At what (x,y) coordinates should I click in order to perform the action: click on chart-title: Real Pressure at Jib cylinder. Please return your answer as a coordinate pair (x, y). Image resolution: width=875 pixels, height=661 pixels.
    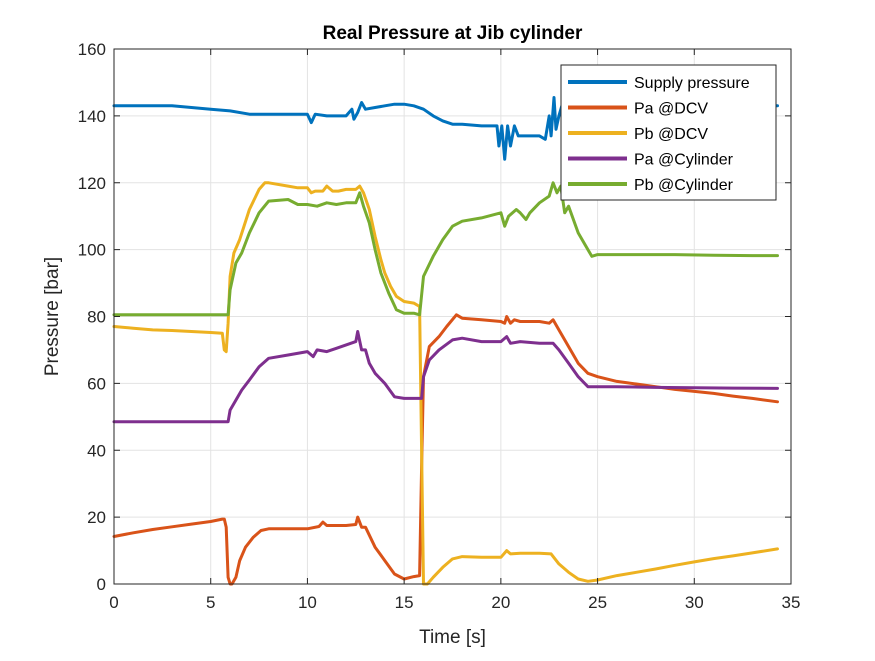
    Looking at the image, I should click on (453, 33).